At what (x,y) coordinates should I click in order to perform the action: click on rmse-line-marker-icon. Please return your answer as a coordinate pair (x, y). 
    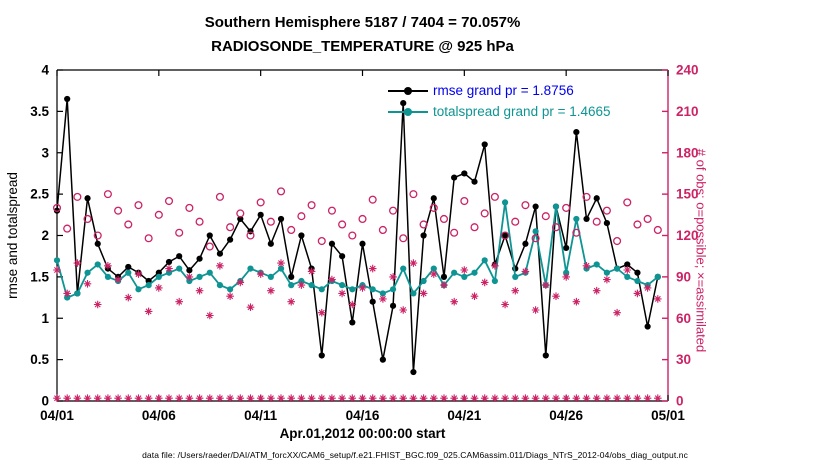
    Looking at the image, I should click on (408, 91).